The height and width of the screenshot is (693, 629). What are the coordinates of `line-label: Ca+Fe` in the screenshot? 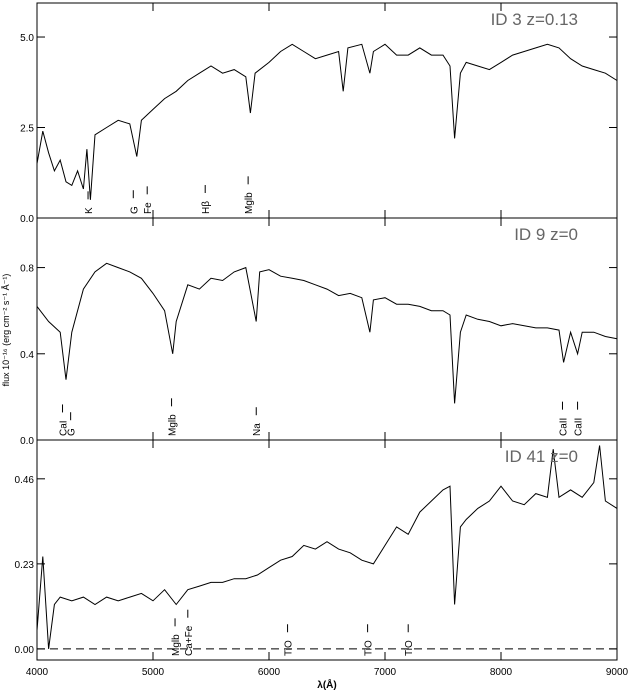 It's located at (189, 640).